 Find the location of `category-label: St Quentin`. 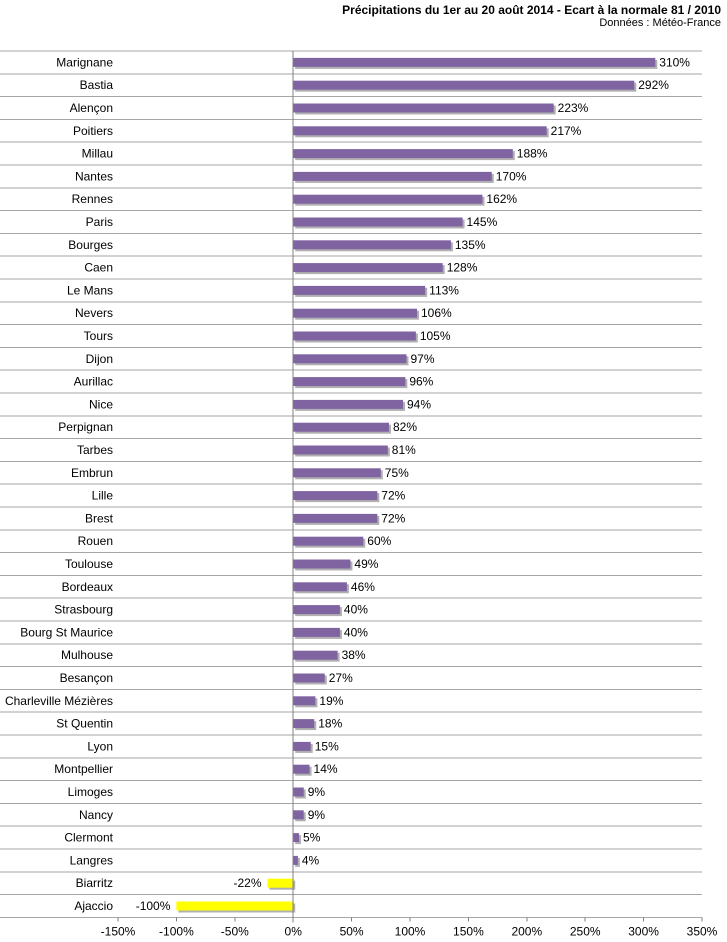

category-label: St Quentin is located at coordinates (84, 724).